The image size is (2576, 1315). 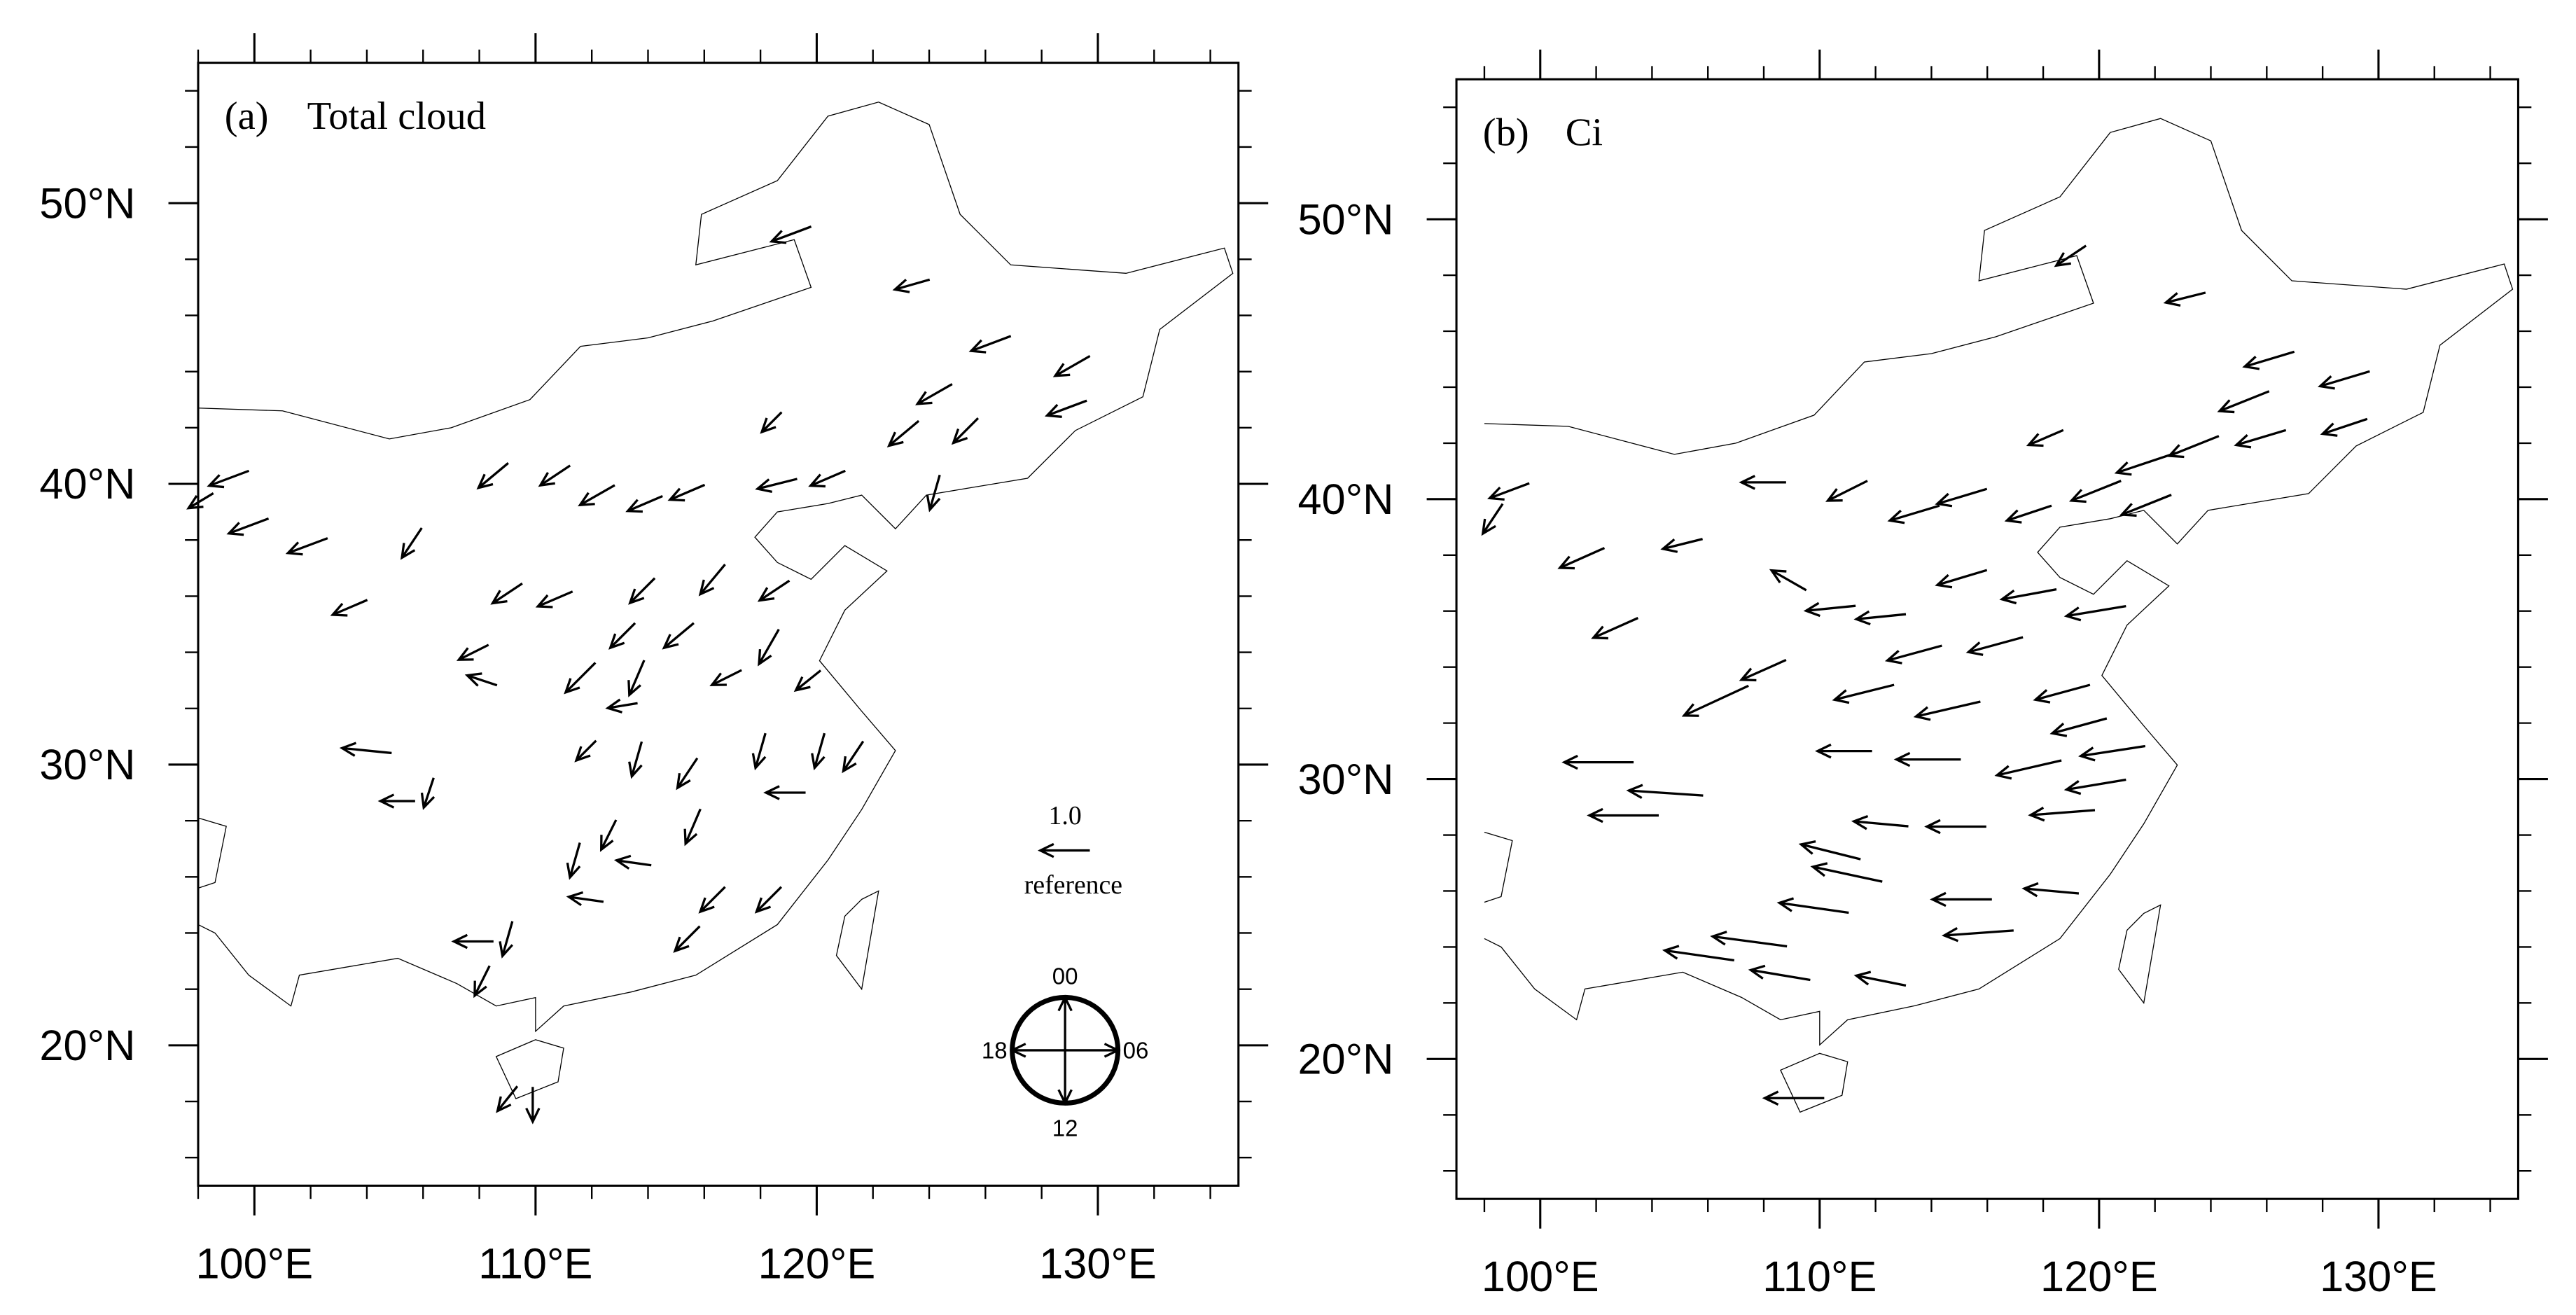 What do you see at coordinates (1506, 133) in the screenshot?
I see `panel-label: (b)` at bounding box center [1506, 133].